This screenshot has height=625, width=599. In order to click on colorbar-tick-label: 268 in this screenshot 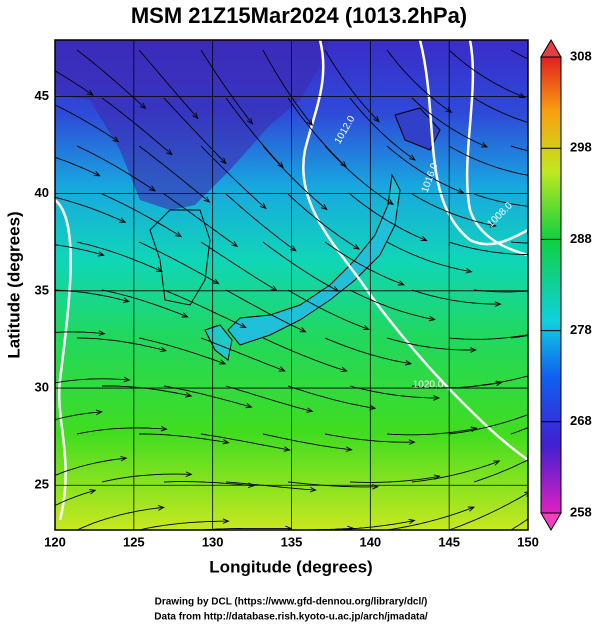, I will do `click(581, 420)`.